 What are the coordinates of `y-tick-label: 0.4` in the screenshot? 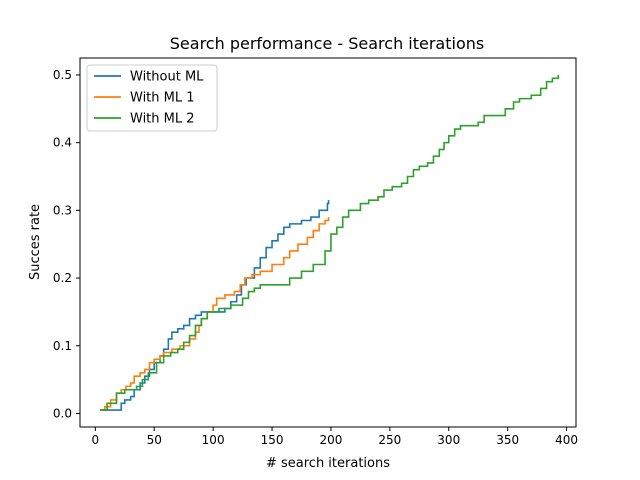 It's located at (62, 143).